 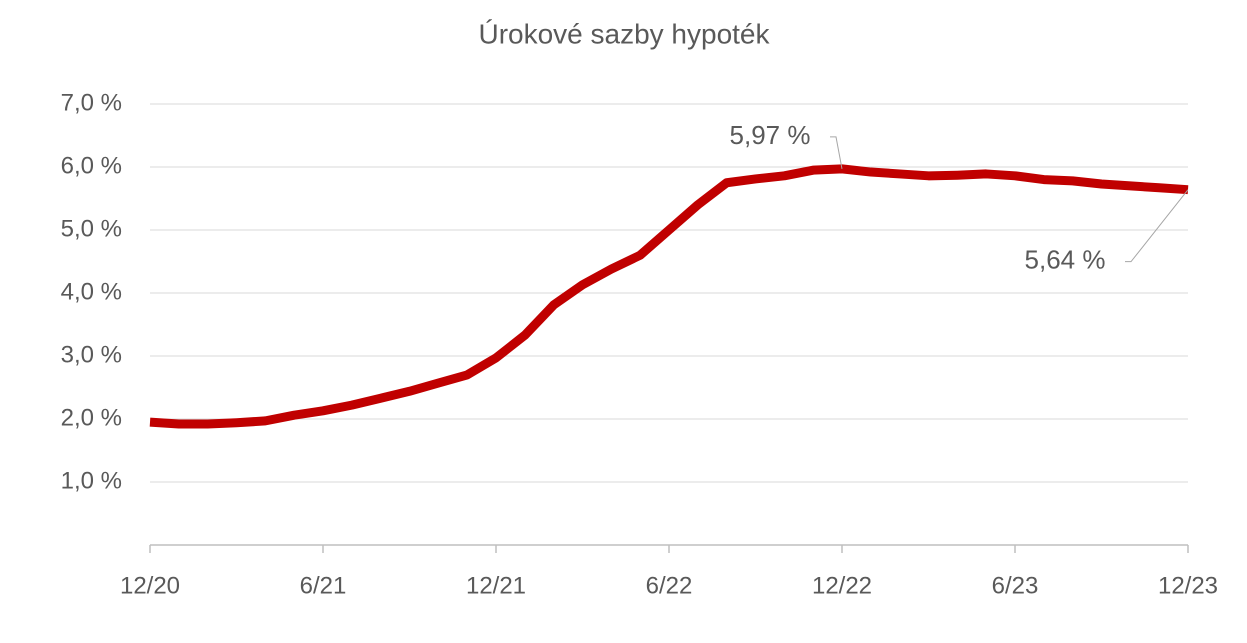 What do you see at coordinates (1015, 585) in the screenshot?
I see `x-tick-label: 6/23` at bounding box center [1015, 585].